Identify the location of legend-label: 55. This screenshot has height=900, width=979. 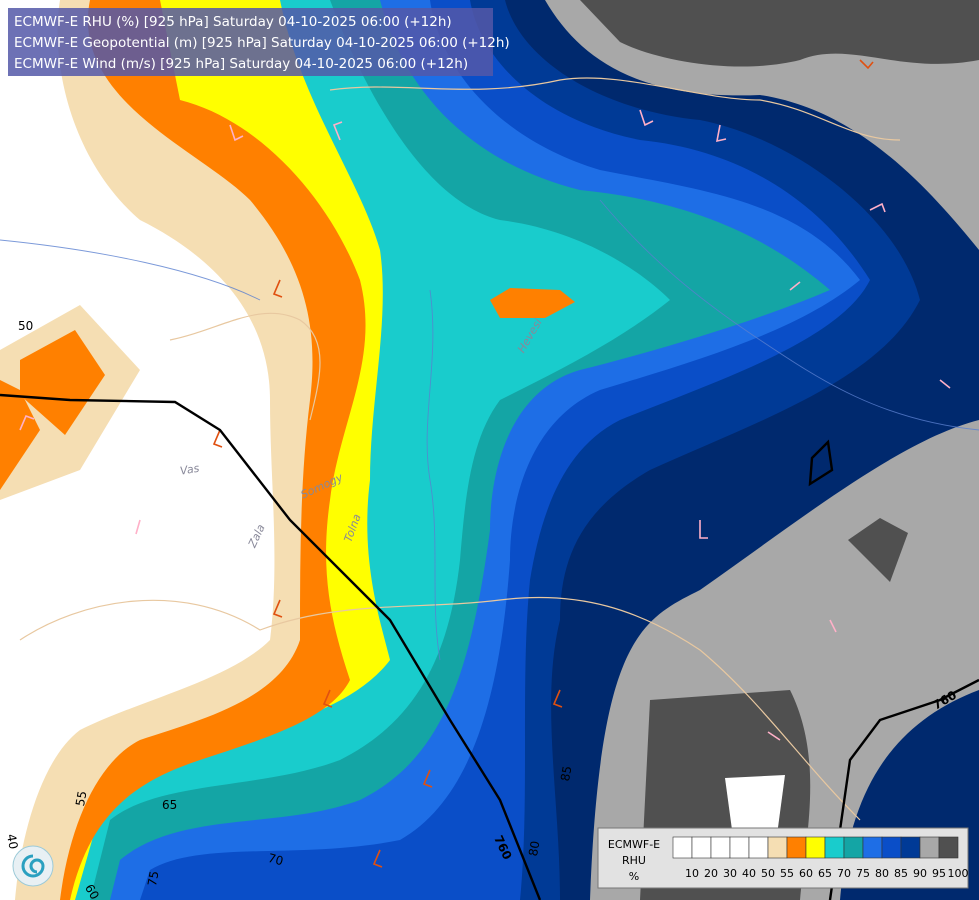
(787, 873).